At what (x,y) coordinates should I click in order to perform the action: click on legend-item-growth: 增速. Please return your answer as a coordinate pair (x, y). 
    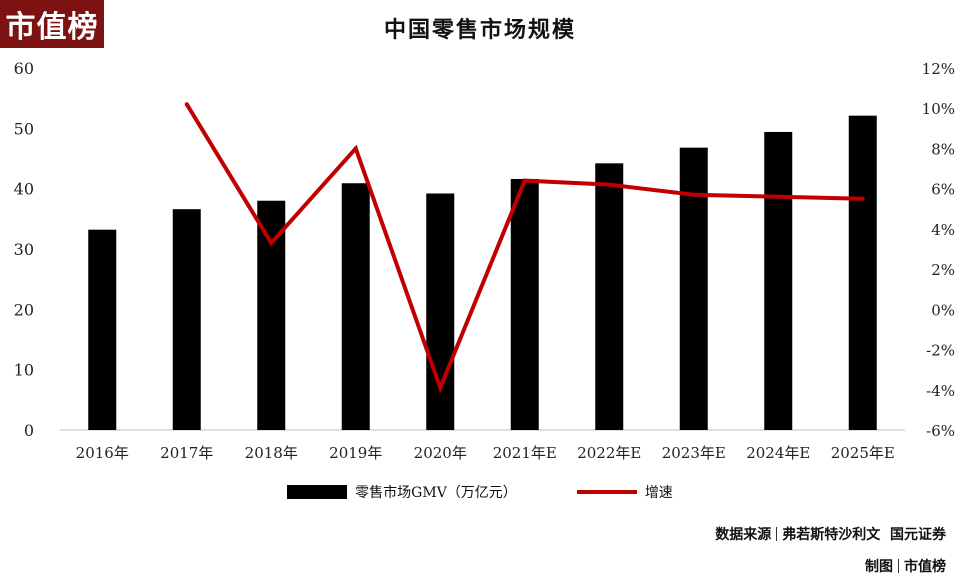
    Looking at the image, I should click on (624, 492).